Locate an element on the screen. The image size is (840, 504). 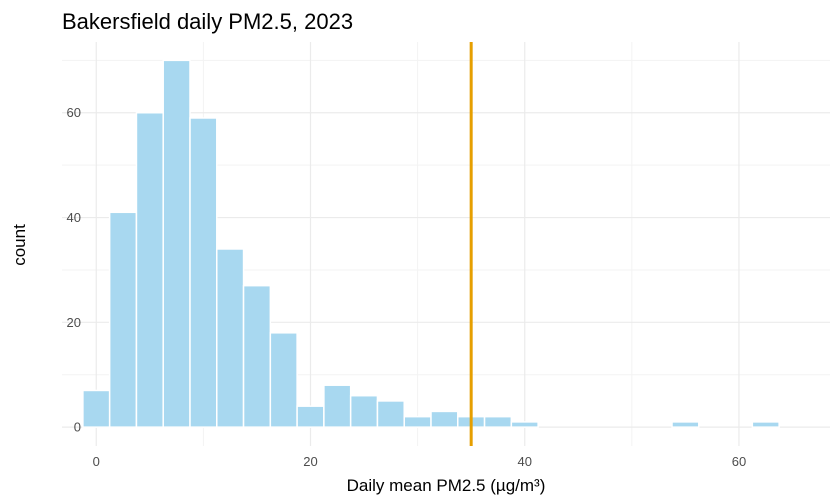
y-tick-label: 40 is located at coordinates (74, 217).